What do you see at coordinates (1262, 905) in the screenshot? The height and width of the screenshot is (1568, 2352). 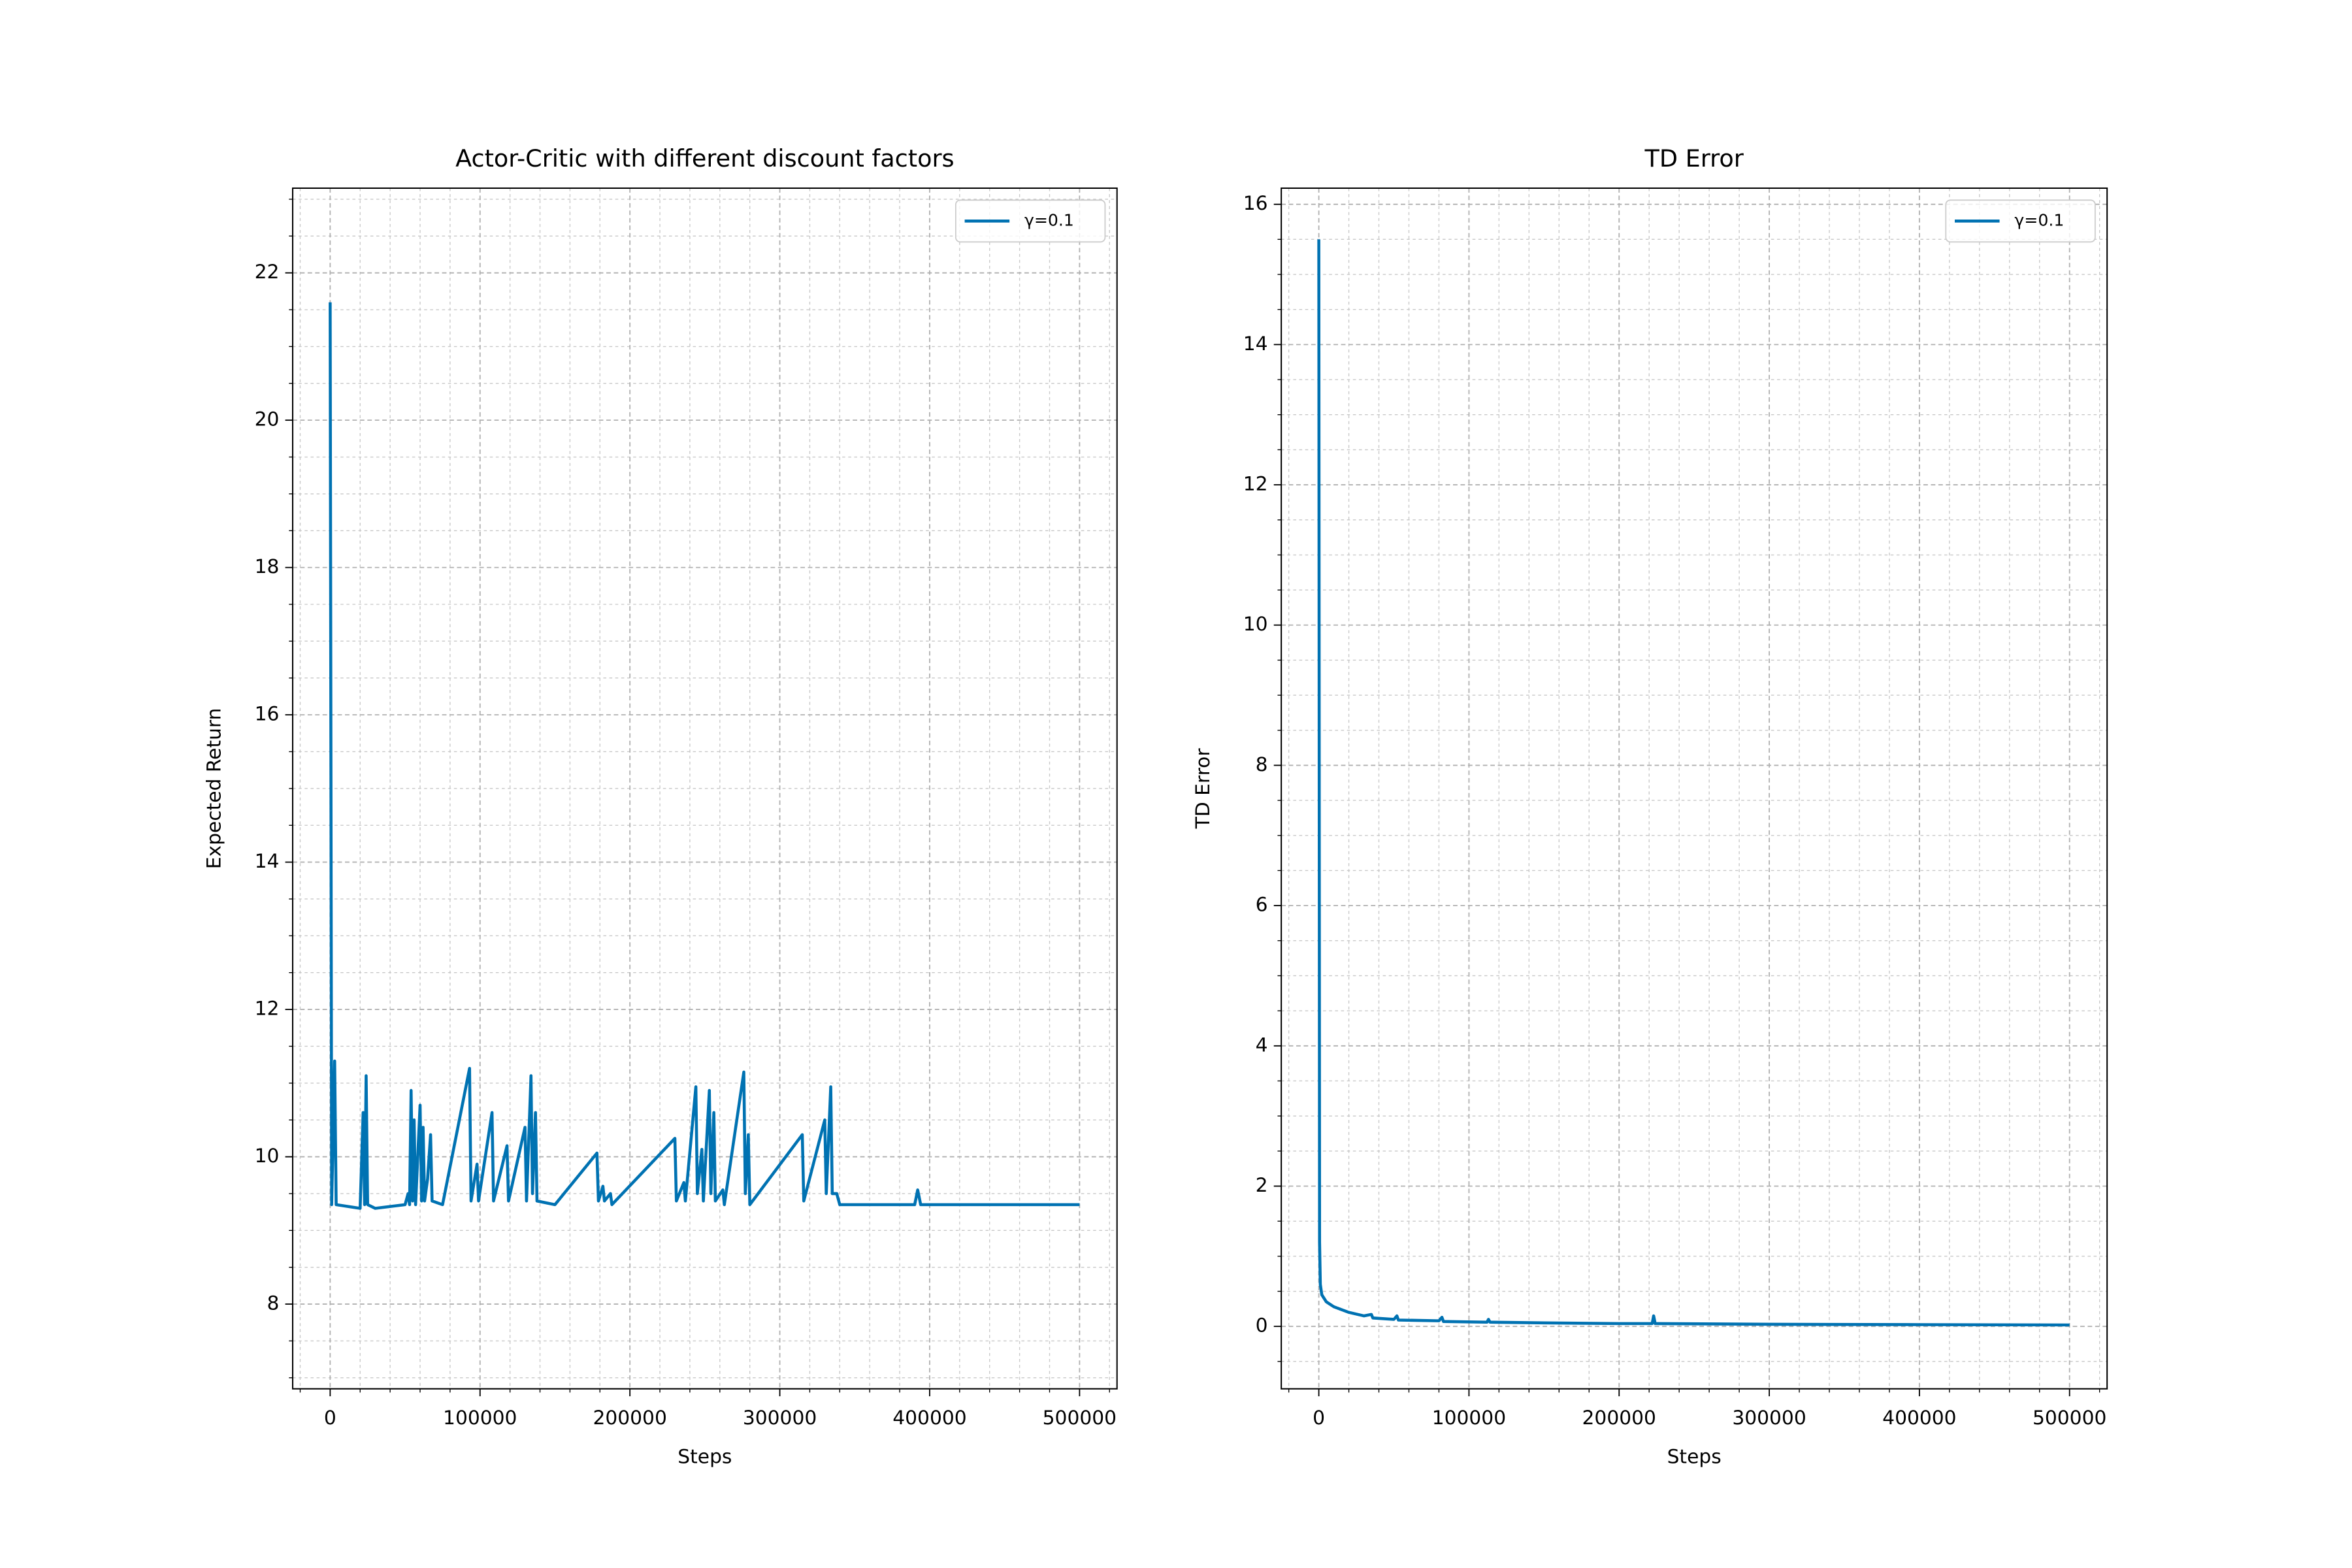 I see `y-tick-label: 6` at bounding box center [1262, 905].